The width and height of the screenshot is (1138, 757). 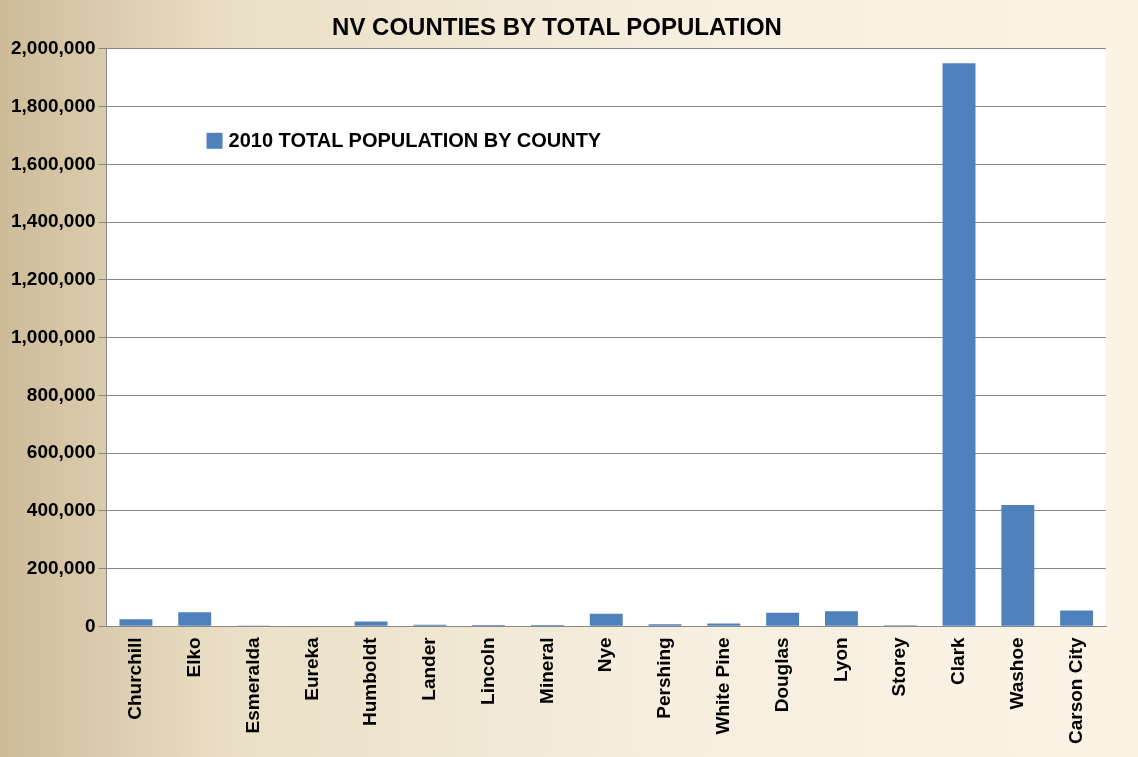 What do you see at coordinates (487, 671) in the screenshot?
I see `x-tick-label: Lincoln` at bounding box center [487, 671].